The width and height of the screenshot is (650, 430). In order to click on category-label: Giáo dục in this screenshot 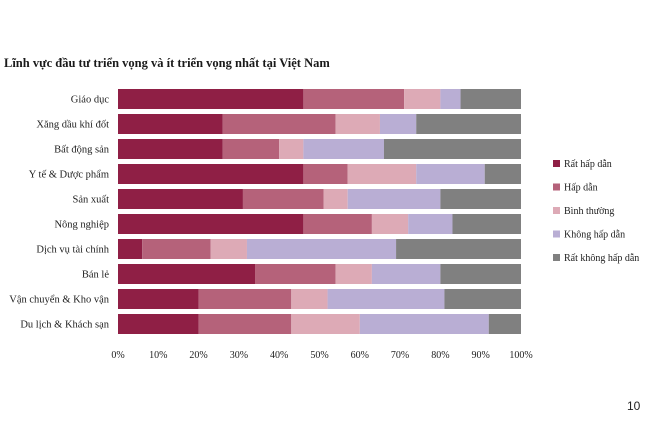, I will do `click(90, 100)`.